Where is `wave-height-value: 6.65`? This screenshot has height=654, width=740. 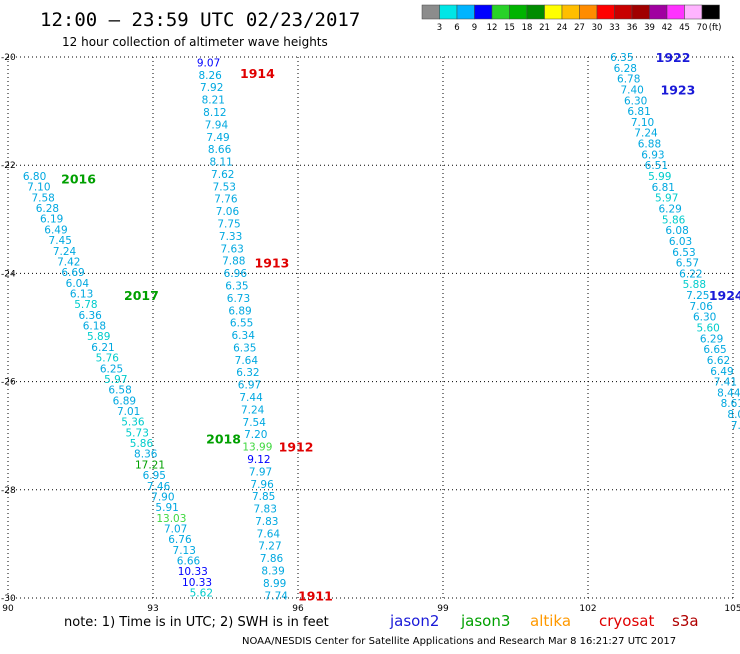 wave-height-value: 6.65 is located at coordinates (714, 350).